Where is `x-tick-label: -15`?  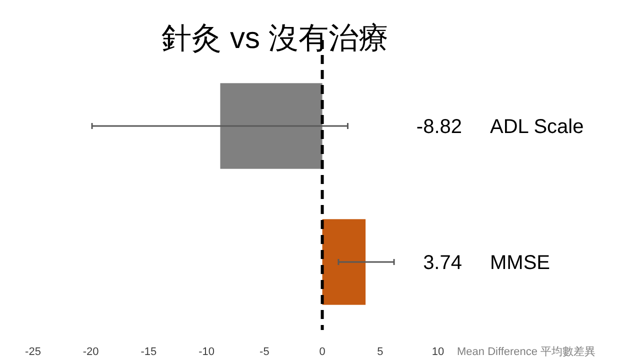 x-tick-label: -15 is located at coordinates (148, 352).